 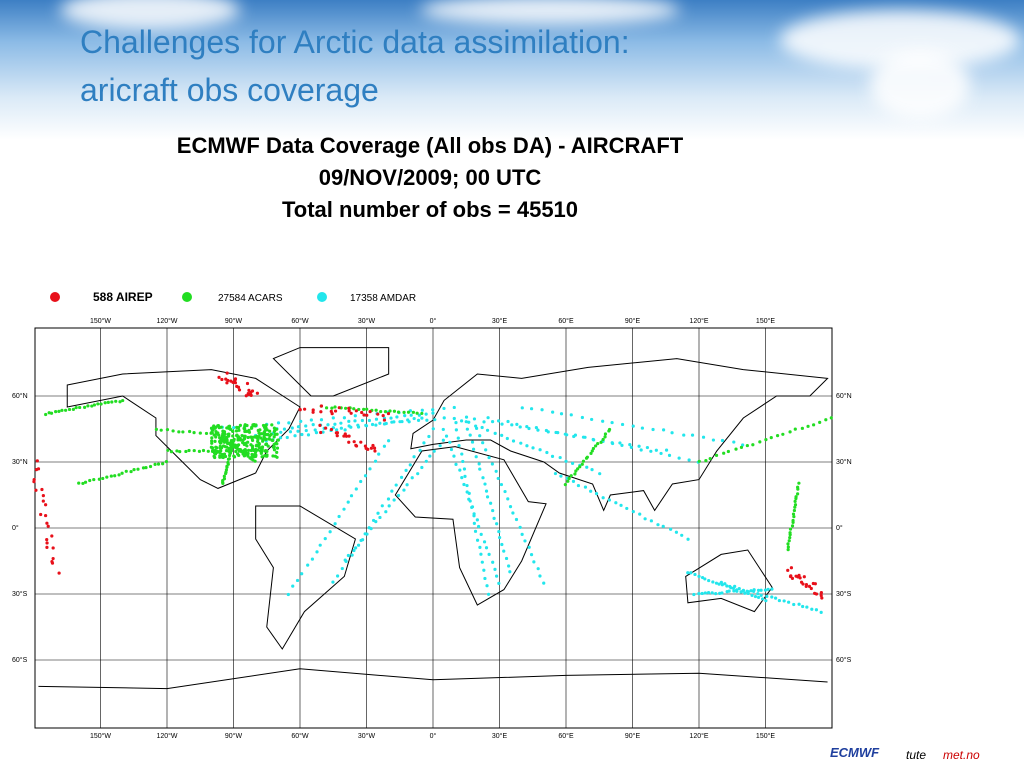 I want to click on lon-label: 60°E, so click(x=566, y=736).